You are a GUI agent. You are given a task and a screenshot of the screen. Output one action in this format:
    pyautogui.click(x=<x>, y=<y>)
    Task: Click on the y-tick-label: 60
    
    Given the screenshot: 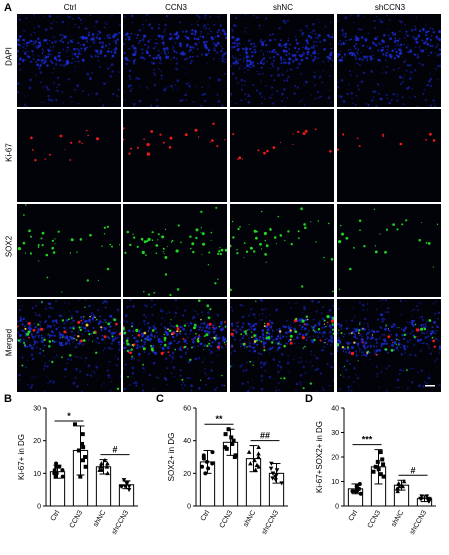 What is the action you would take?
    pyautogui.click(x=187, y=409)
    